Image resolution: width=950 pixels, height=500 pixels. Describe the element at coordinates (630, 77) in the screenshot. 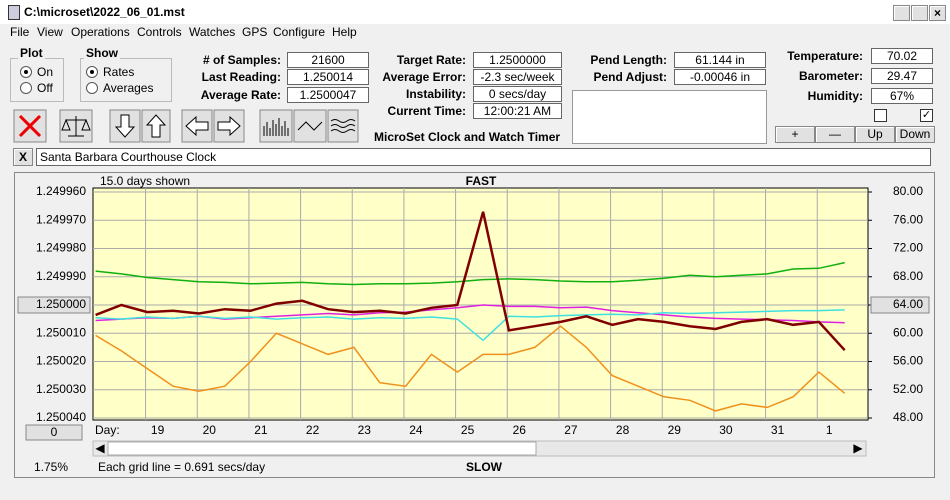

I see `field-label: Pend Adjust:` at that location.